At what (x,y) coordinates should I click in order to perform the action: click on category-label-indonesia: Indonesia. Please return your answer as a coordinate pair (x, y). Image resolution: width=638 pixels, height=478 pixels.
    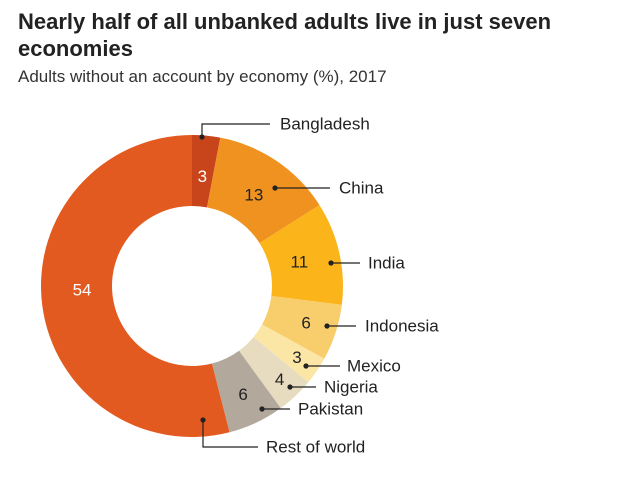
    Looking at the image, I should click on (402, 326).